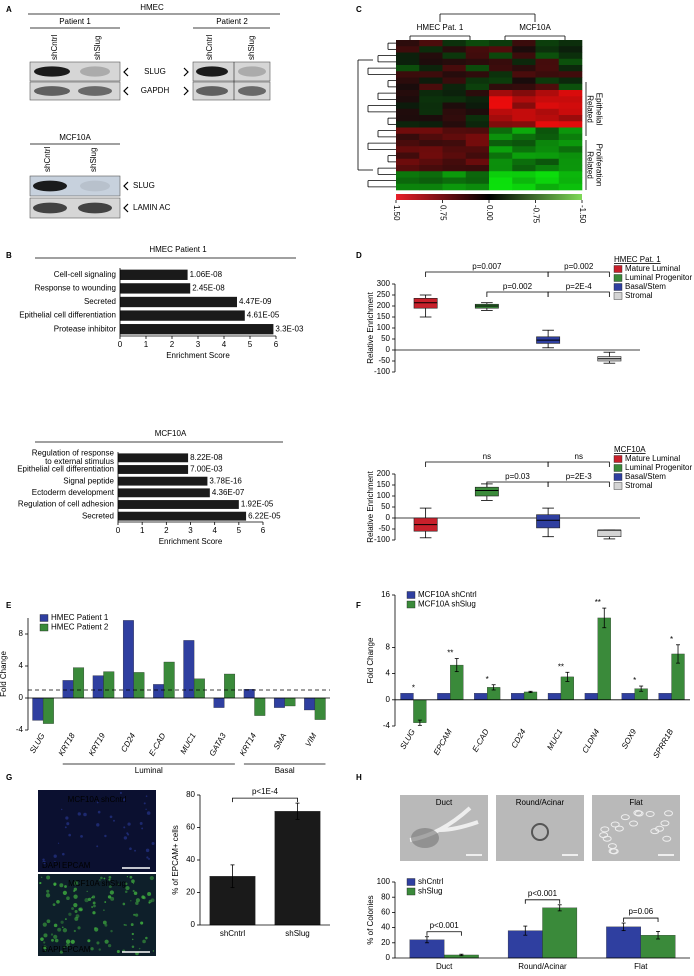 Image resolution: width=694 pixels, height=976 pixels. I want to click on legend-label: Stromal, so click(639, 295).